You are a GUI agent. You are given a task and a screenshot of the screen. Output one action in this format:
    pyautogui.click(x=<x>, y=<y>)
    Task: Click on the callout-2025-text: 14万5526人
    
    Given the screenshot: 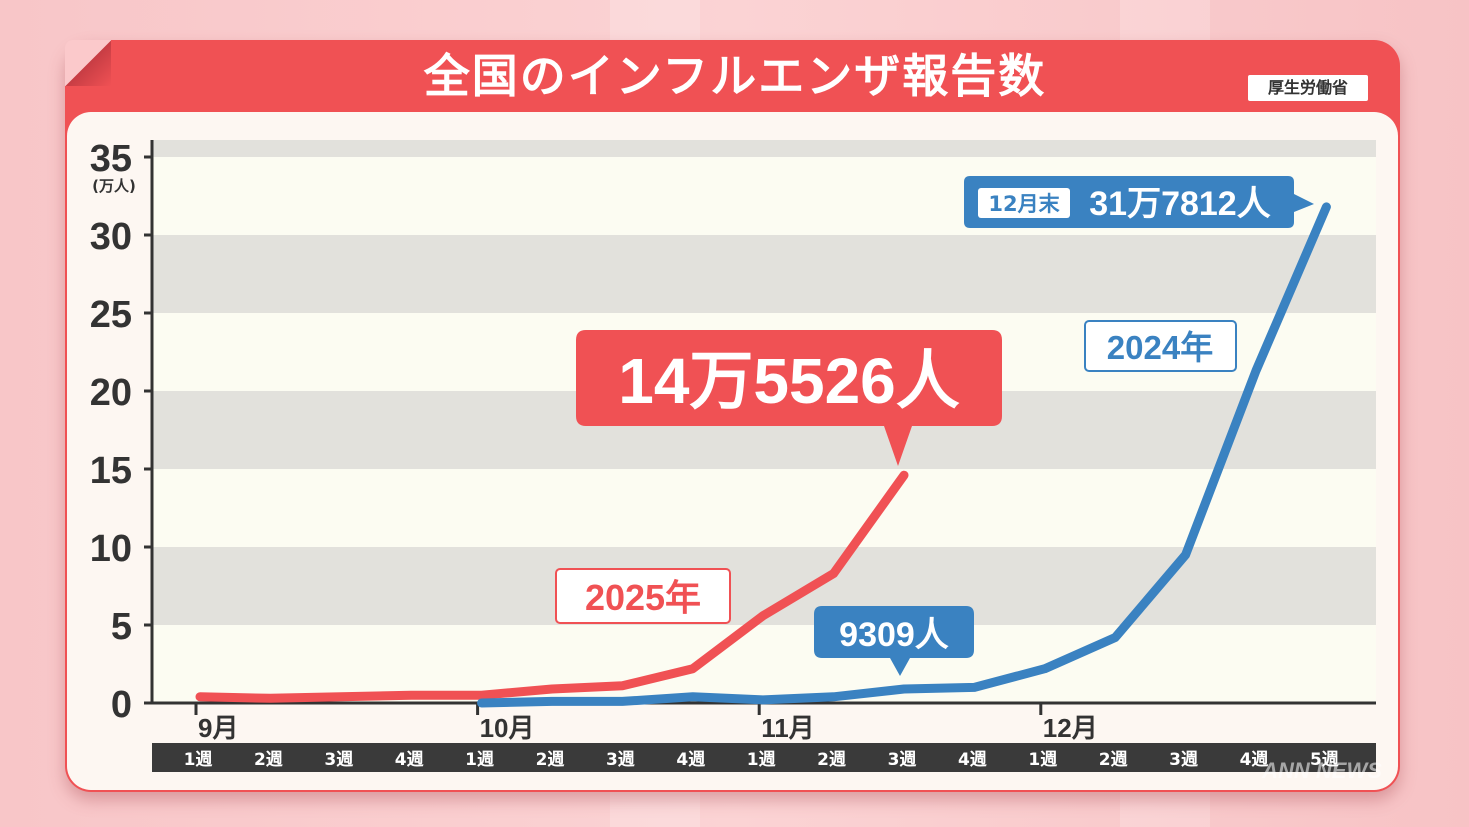 What is the action you would take?
    pyautogui.click(x=789, y=381)
    